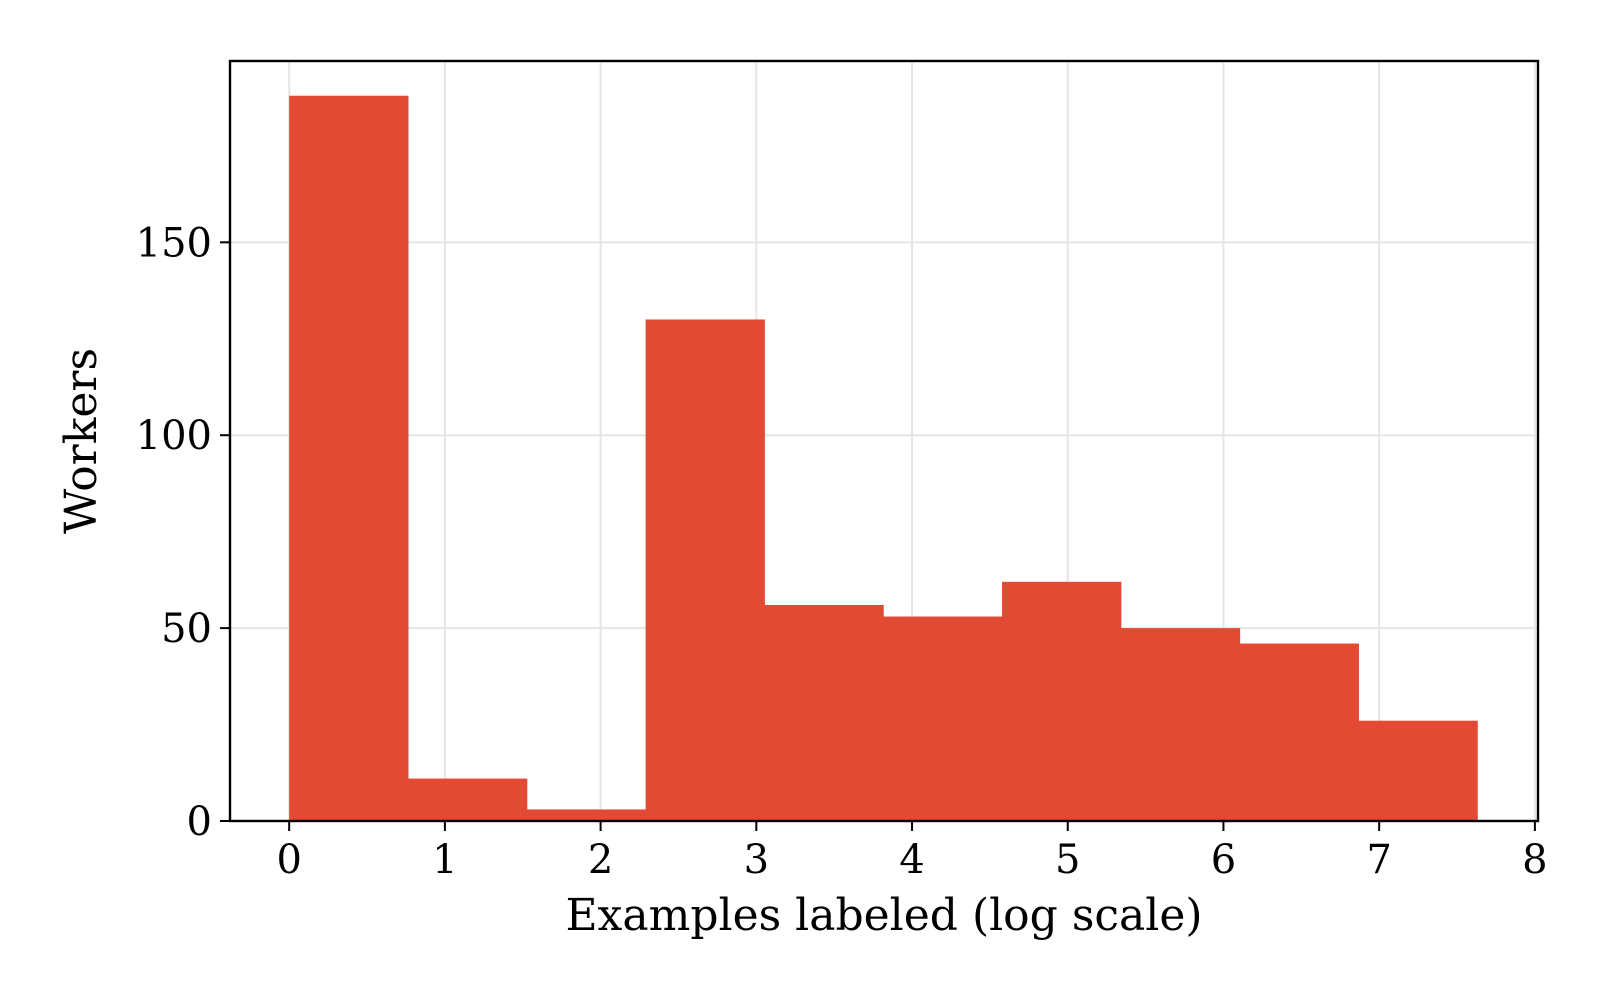  I want to click on x-tick-label-4: 4, so click(911, 860).